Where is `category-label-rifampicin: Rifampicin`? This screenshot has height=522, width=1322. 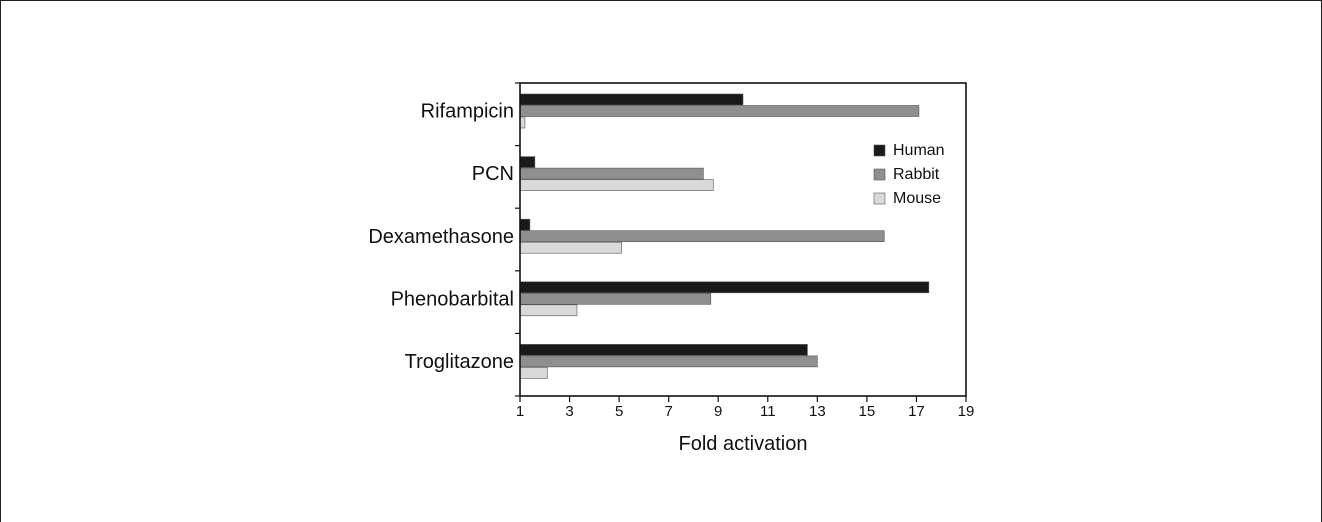 category-label-rifampicin: Rifampicin is located at coordinates (467, 112).